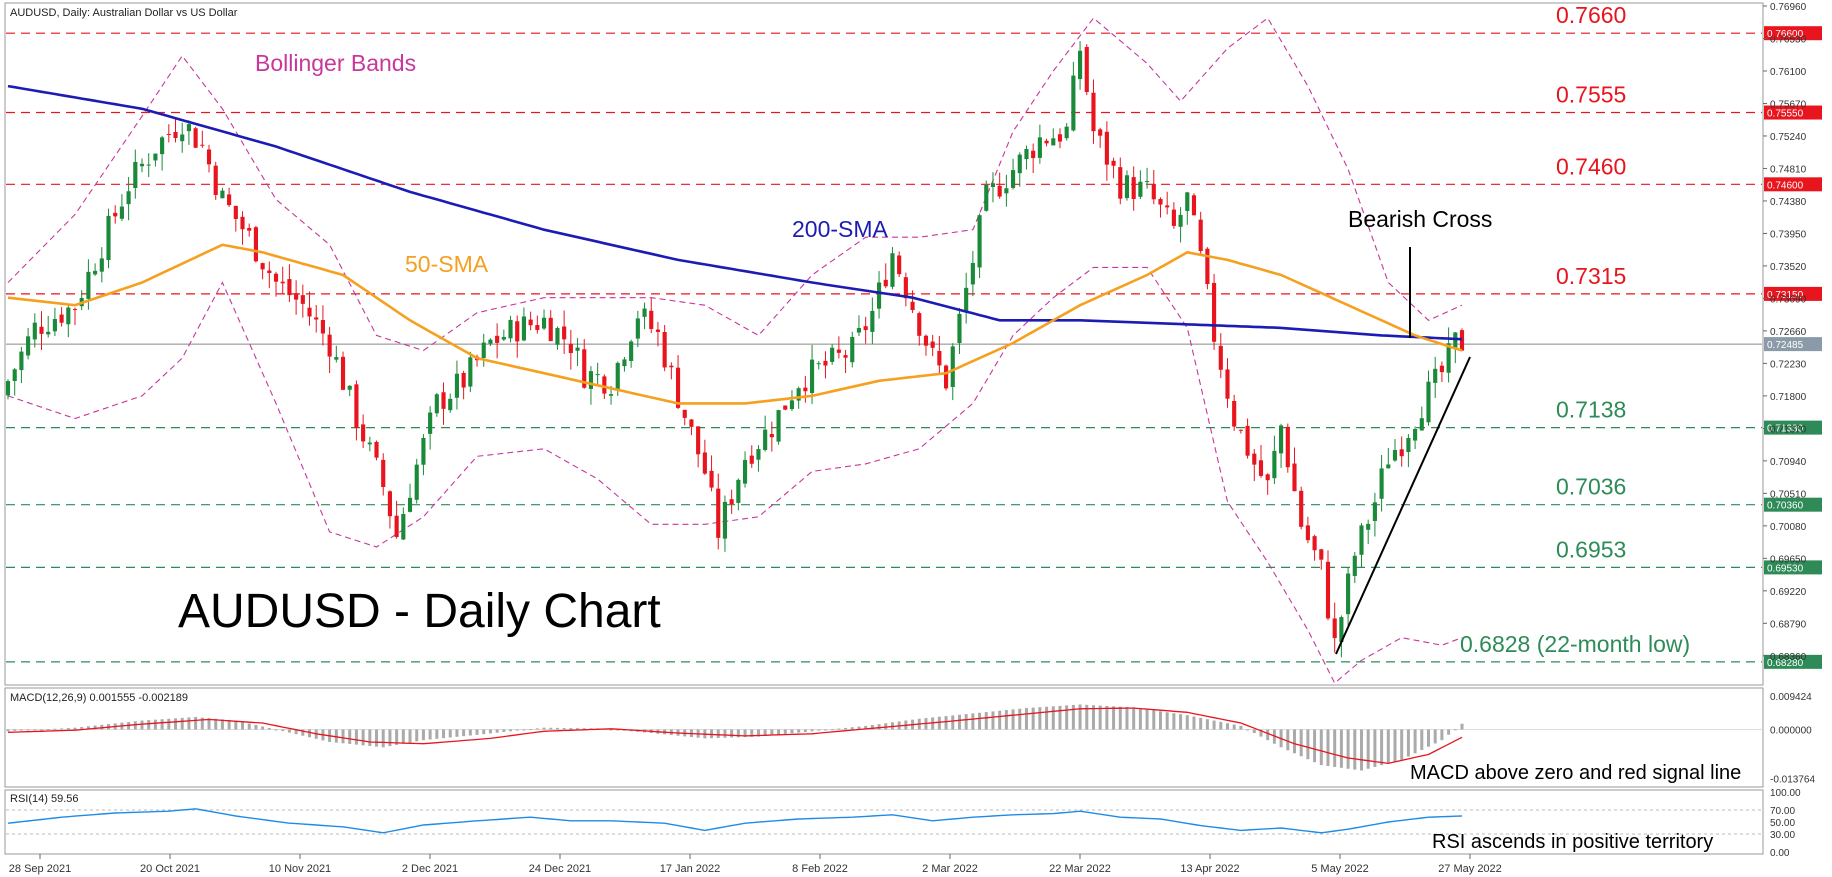  What do you see at coordinates (40, 869) in the screenshot?
I see `date-axis-label: 28 Sep 2021` at bounding box center [40, 869].